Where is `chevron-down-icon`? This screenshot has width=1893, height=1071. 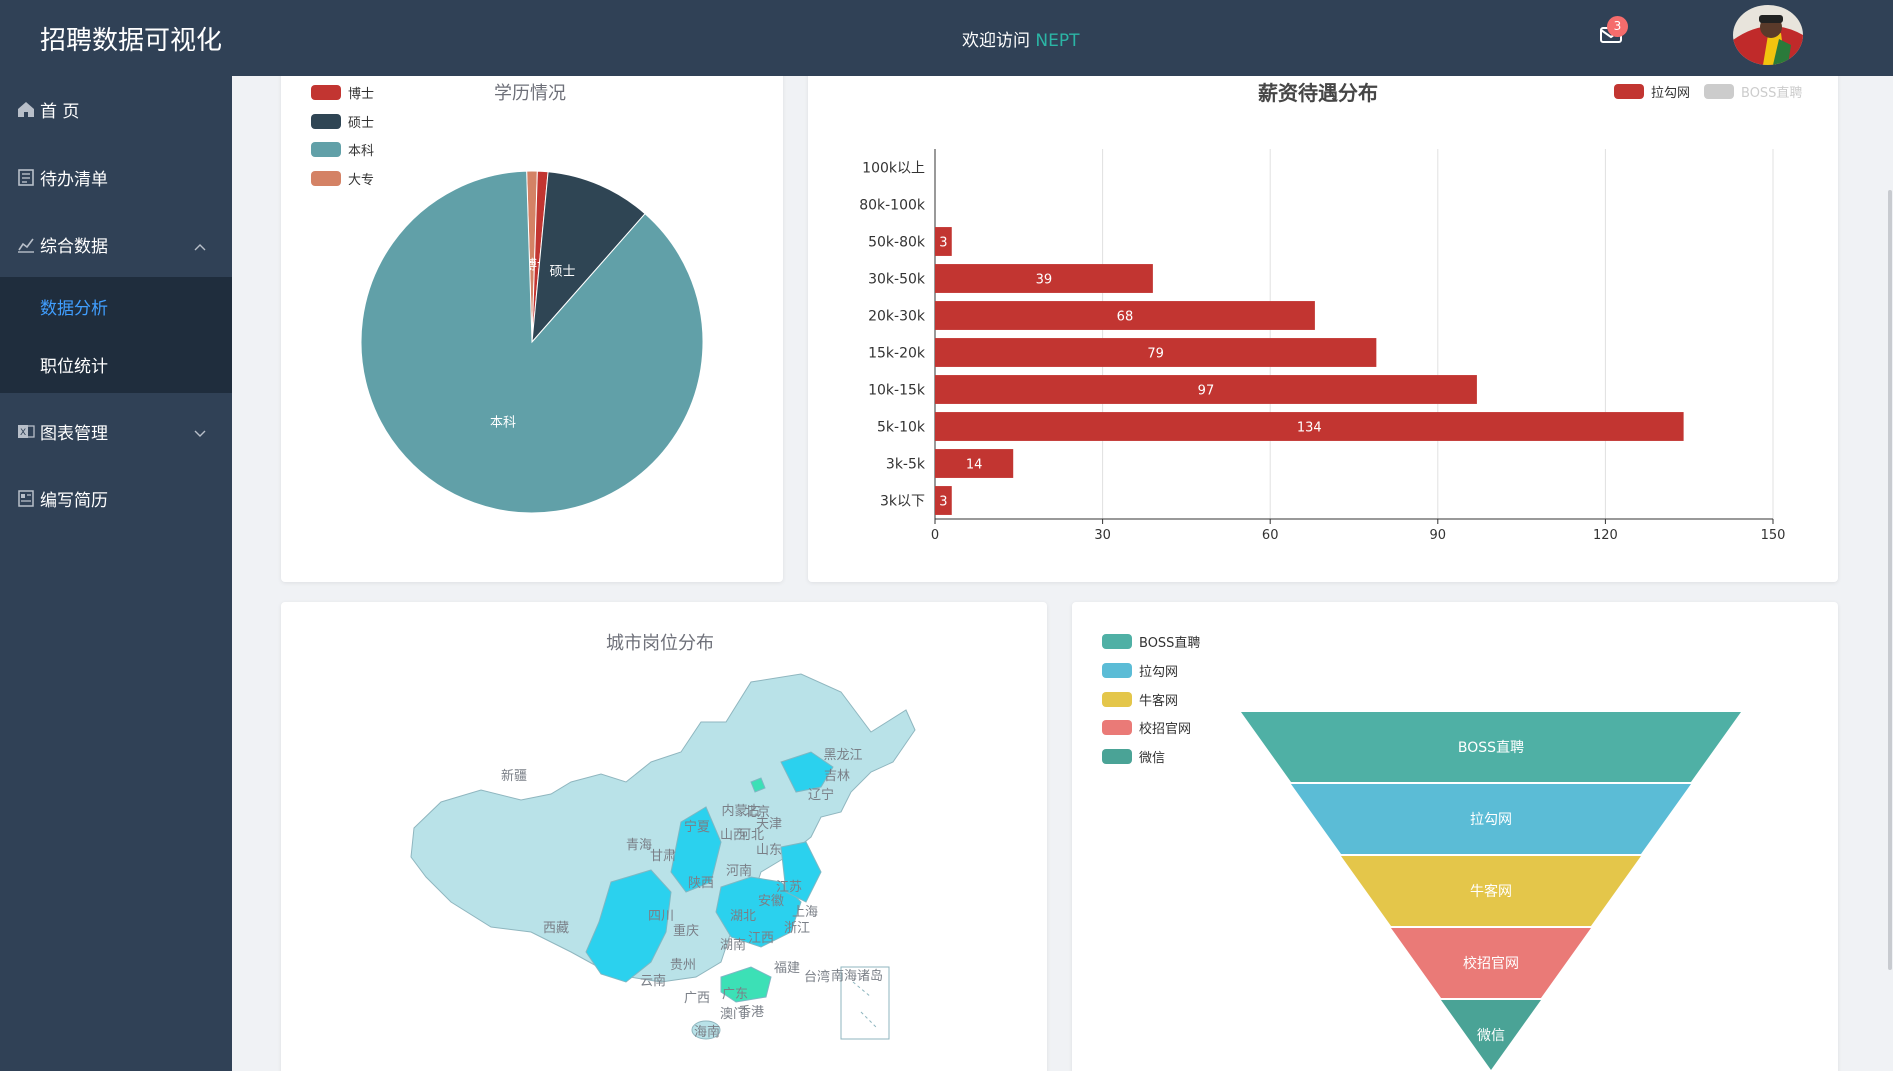 chevron-down-icon is located at coordinates (200, 433).